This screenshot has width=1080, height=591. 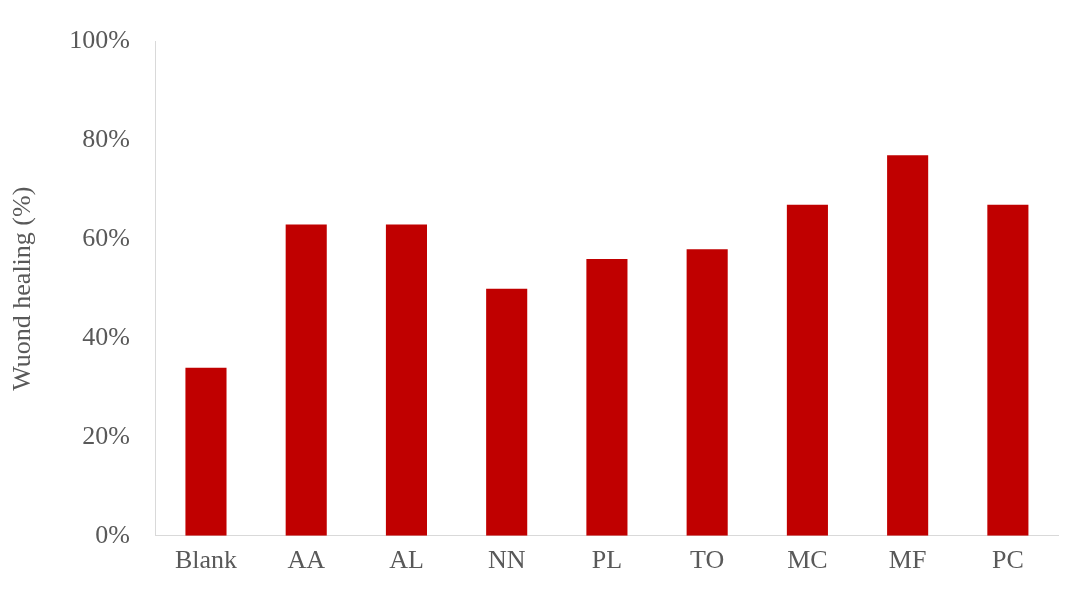 What do you see at coordinates (306, 560) in the screenshot?
I see `x-tick-label: AA` at bounding box center [306, 560].